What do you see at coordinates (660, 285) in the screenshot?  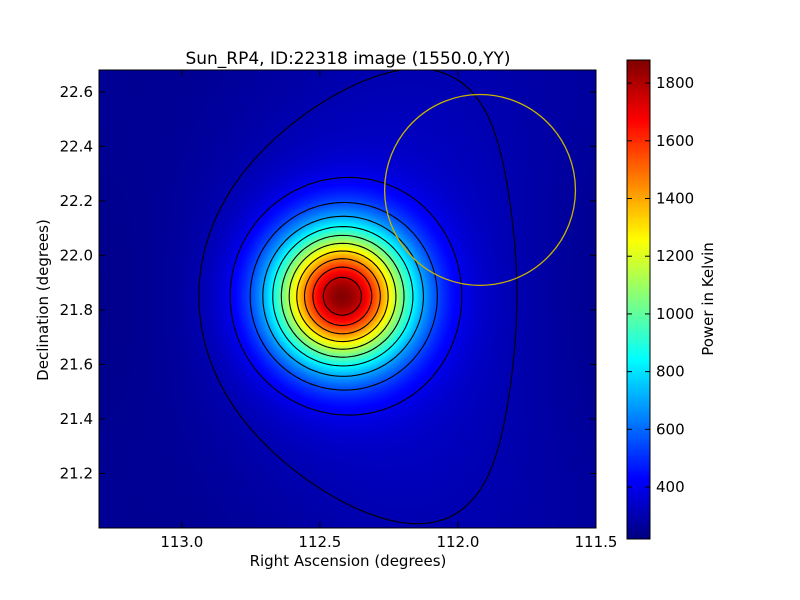 I see `colorbar-ticks: 400 600 800 1000 1200 1400 1600 1800` at bounding box center [660, 285].